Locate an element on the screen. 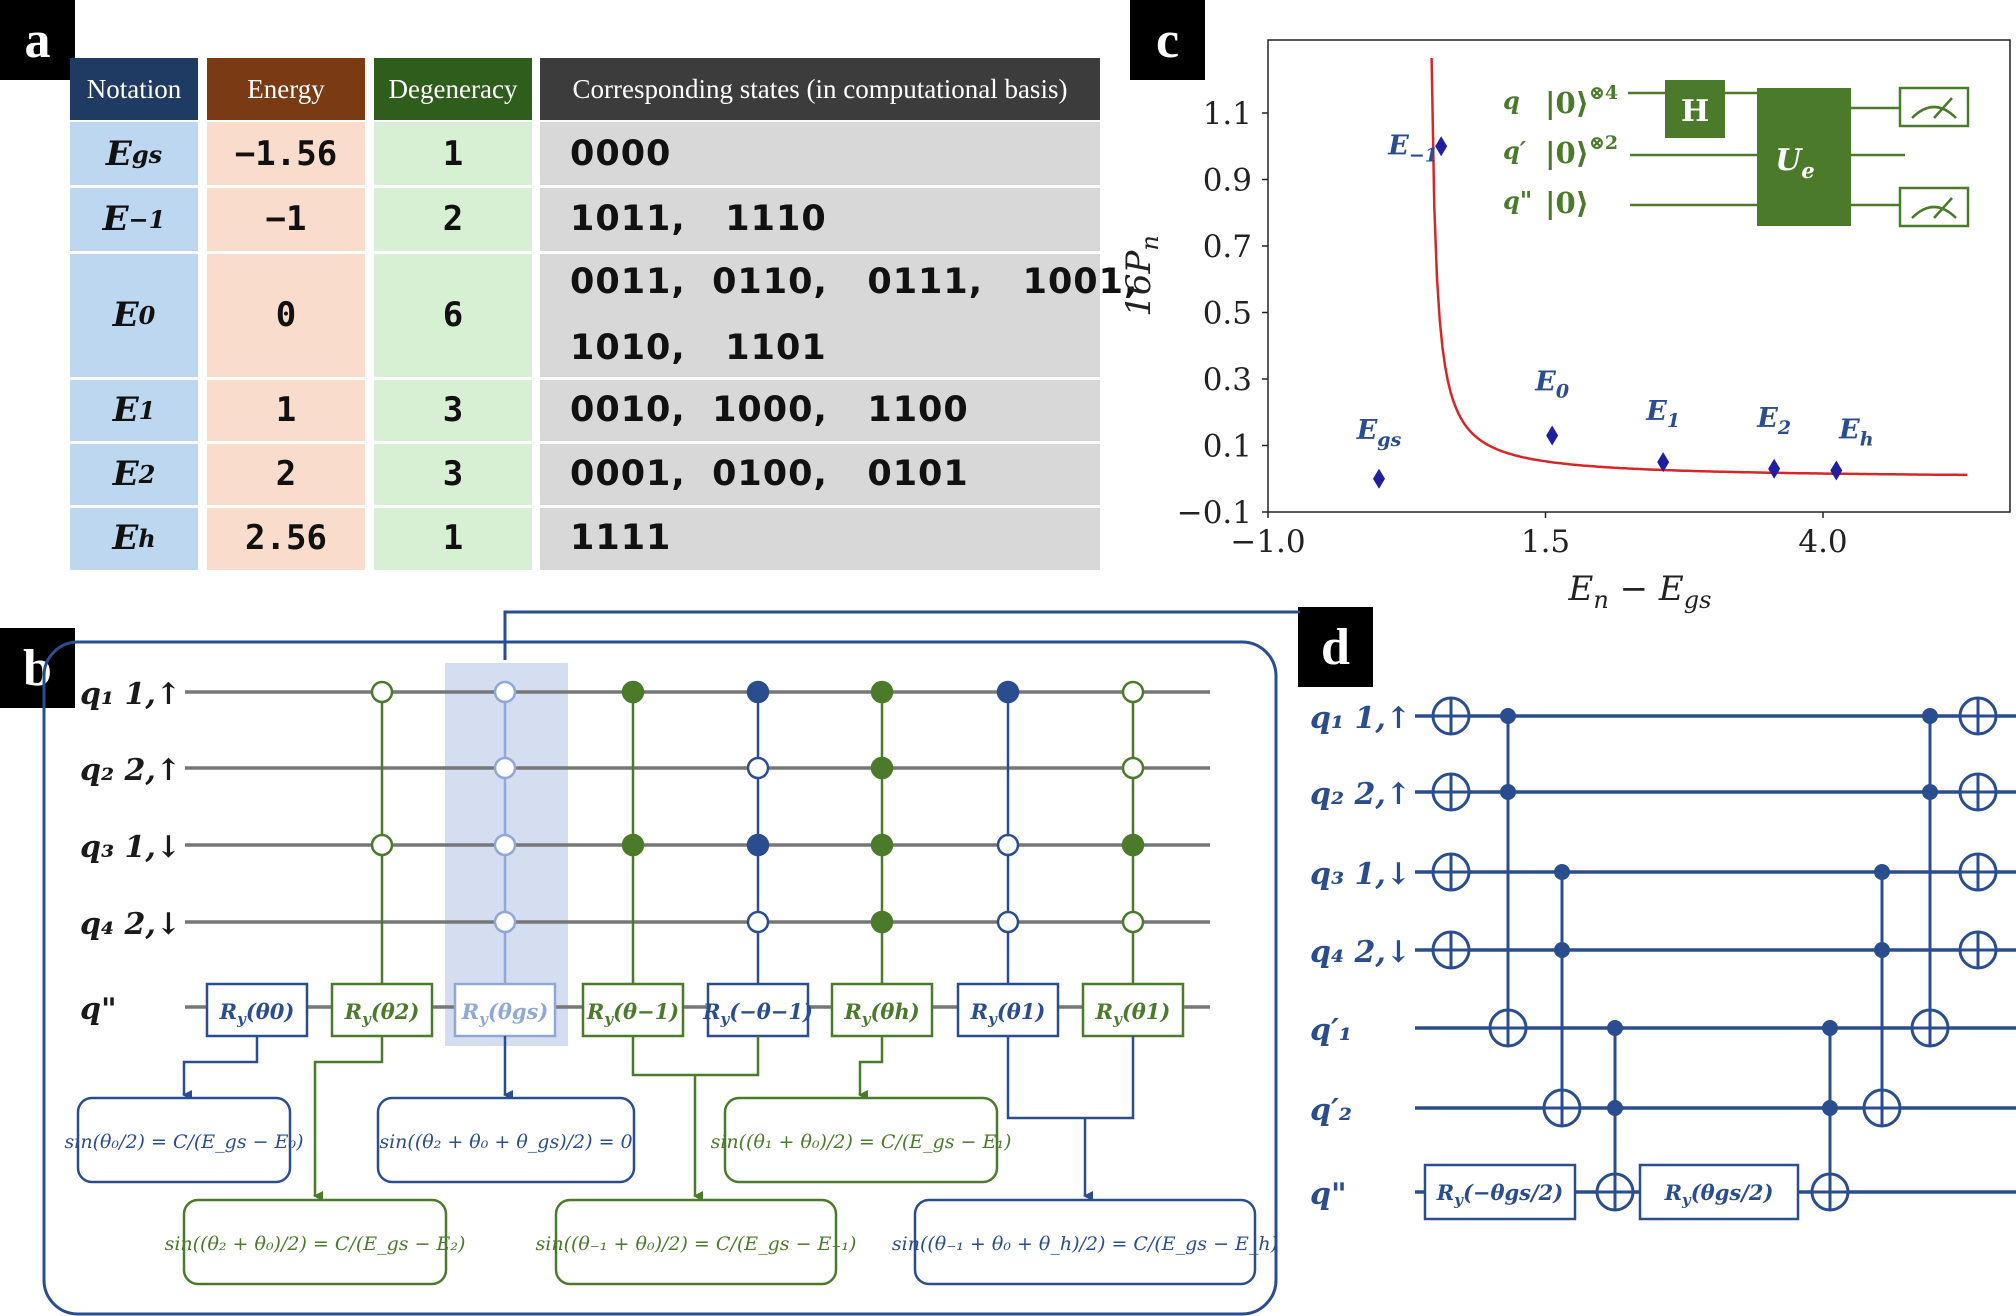 Image resolution: width=2016 pixels, height=1316 pixels. table-header-1: Energy is located at coordinates (286, 89).